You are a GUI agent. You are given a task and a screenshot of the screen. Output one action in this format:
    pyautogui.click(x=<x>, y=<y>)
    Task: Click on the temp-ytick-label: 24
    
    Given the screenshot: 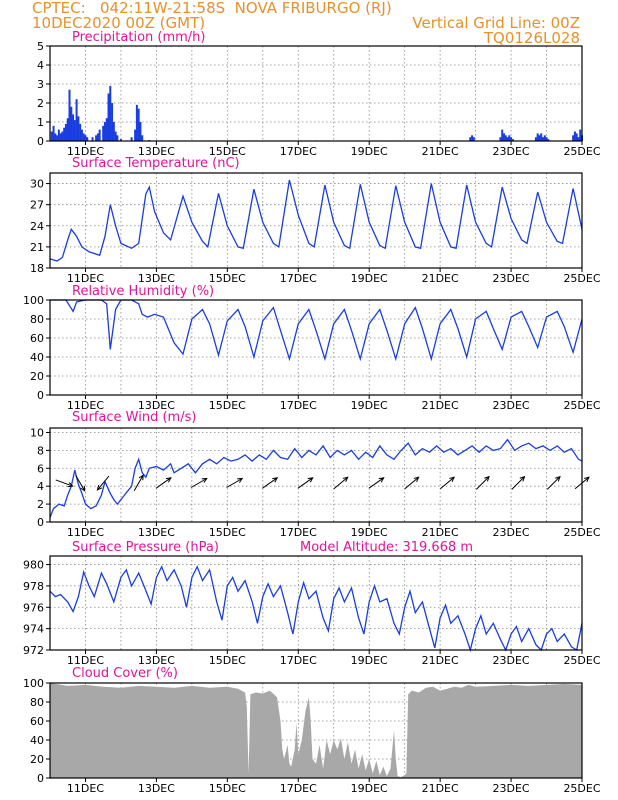 What is the action you would take?
    pyautogui.click(x=37, y=226)
    